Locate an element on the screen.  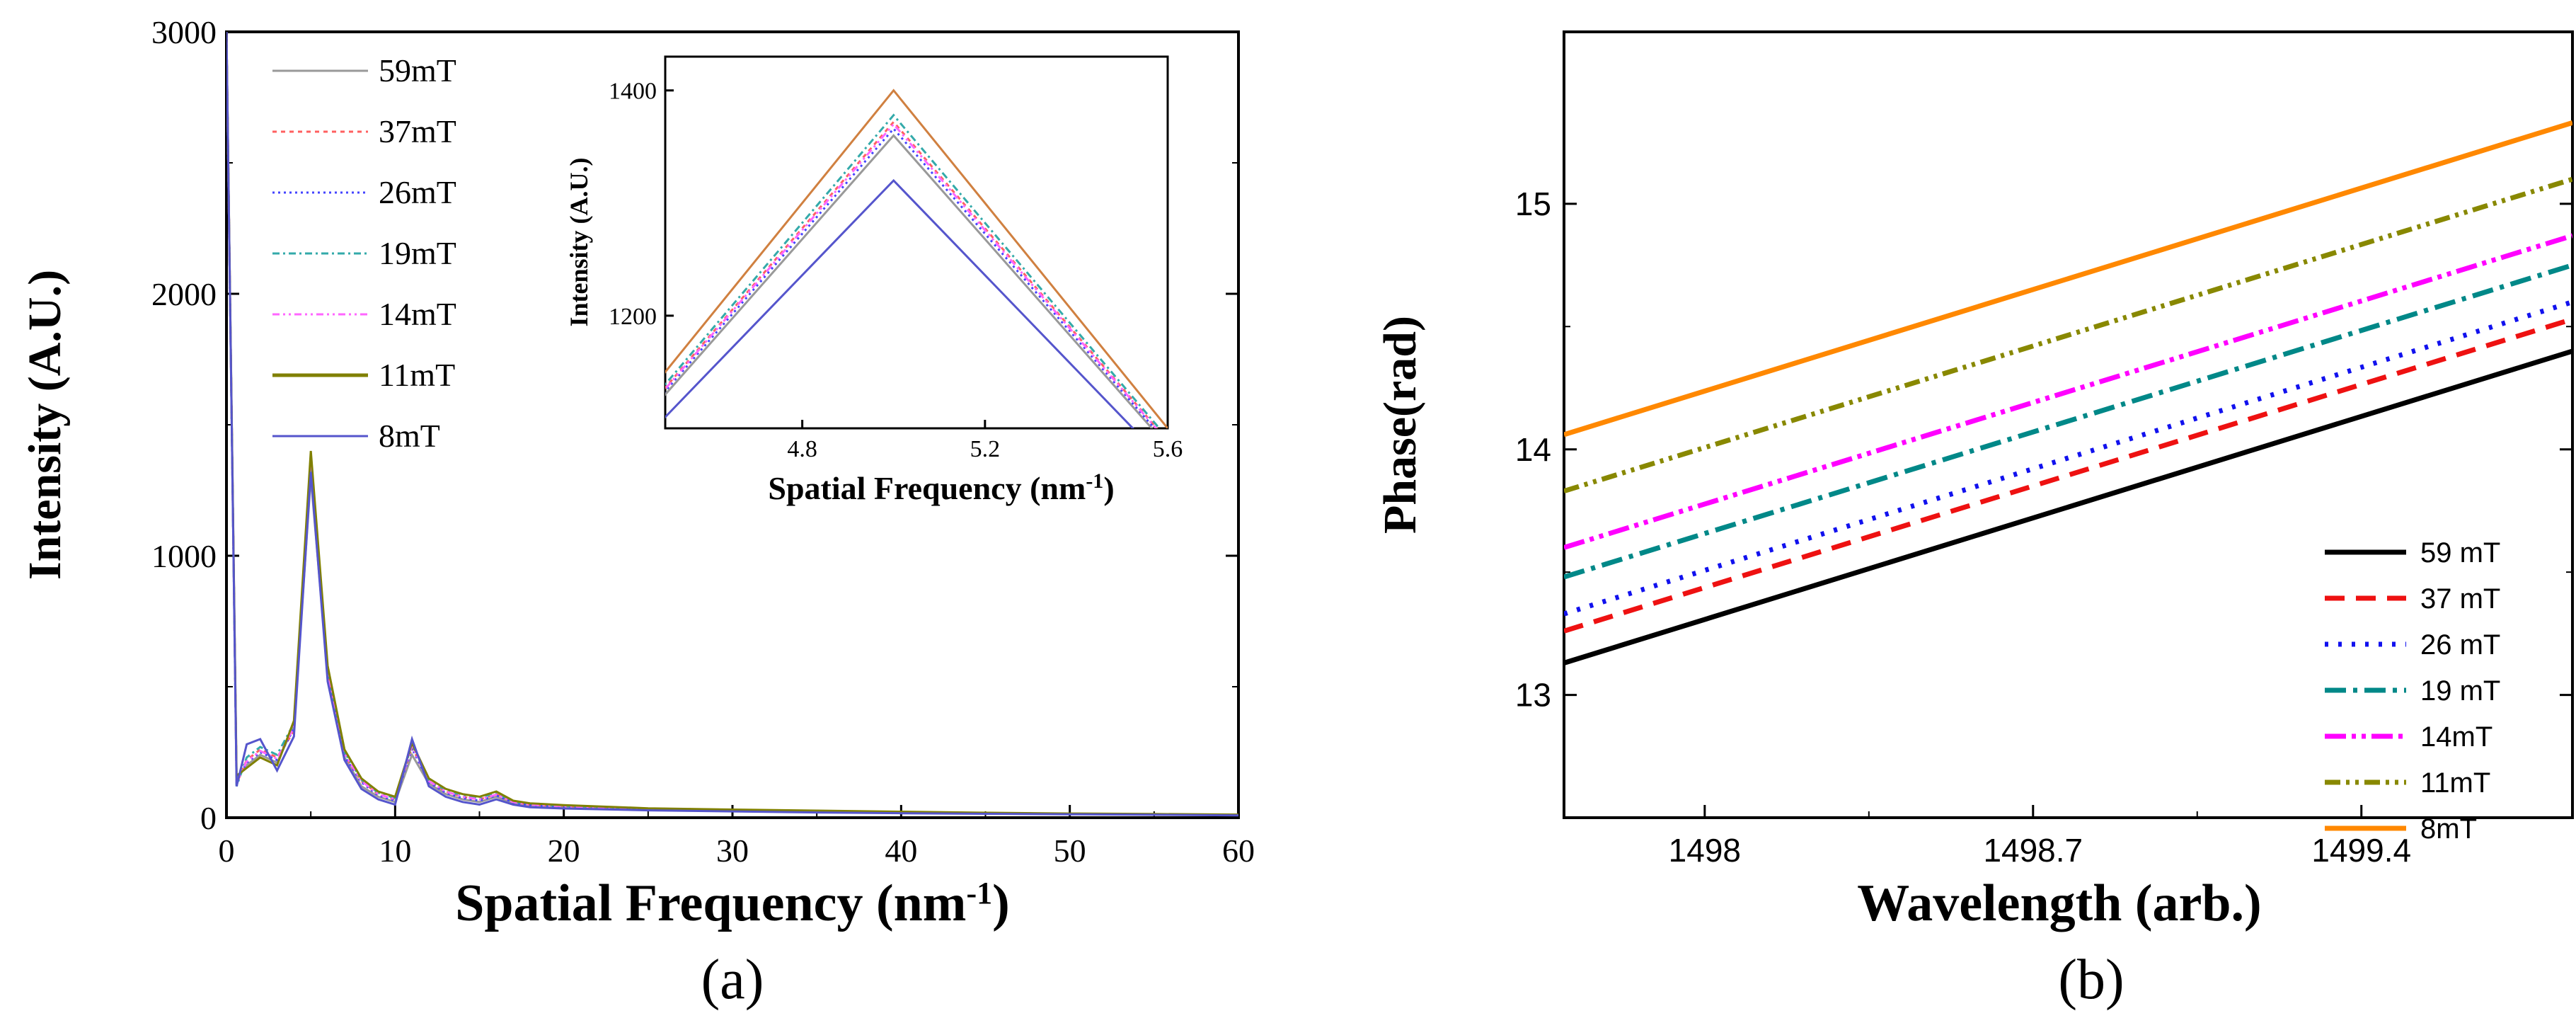
a-y-tick-label: 3000 is located at coordinates (184, 32).